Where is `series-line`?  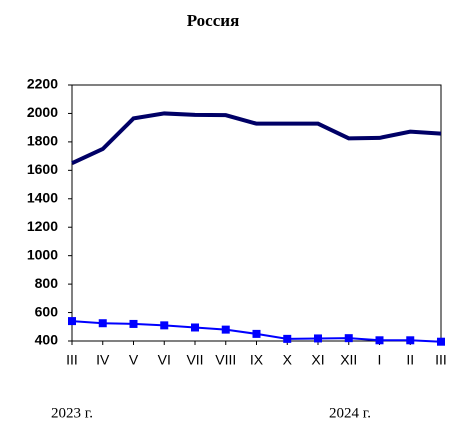
series-line is located at coordinates (256, 138).